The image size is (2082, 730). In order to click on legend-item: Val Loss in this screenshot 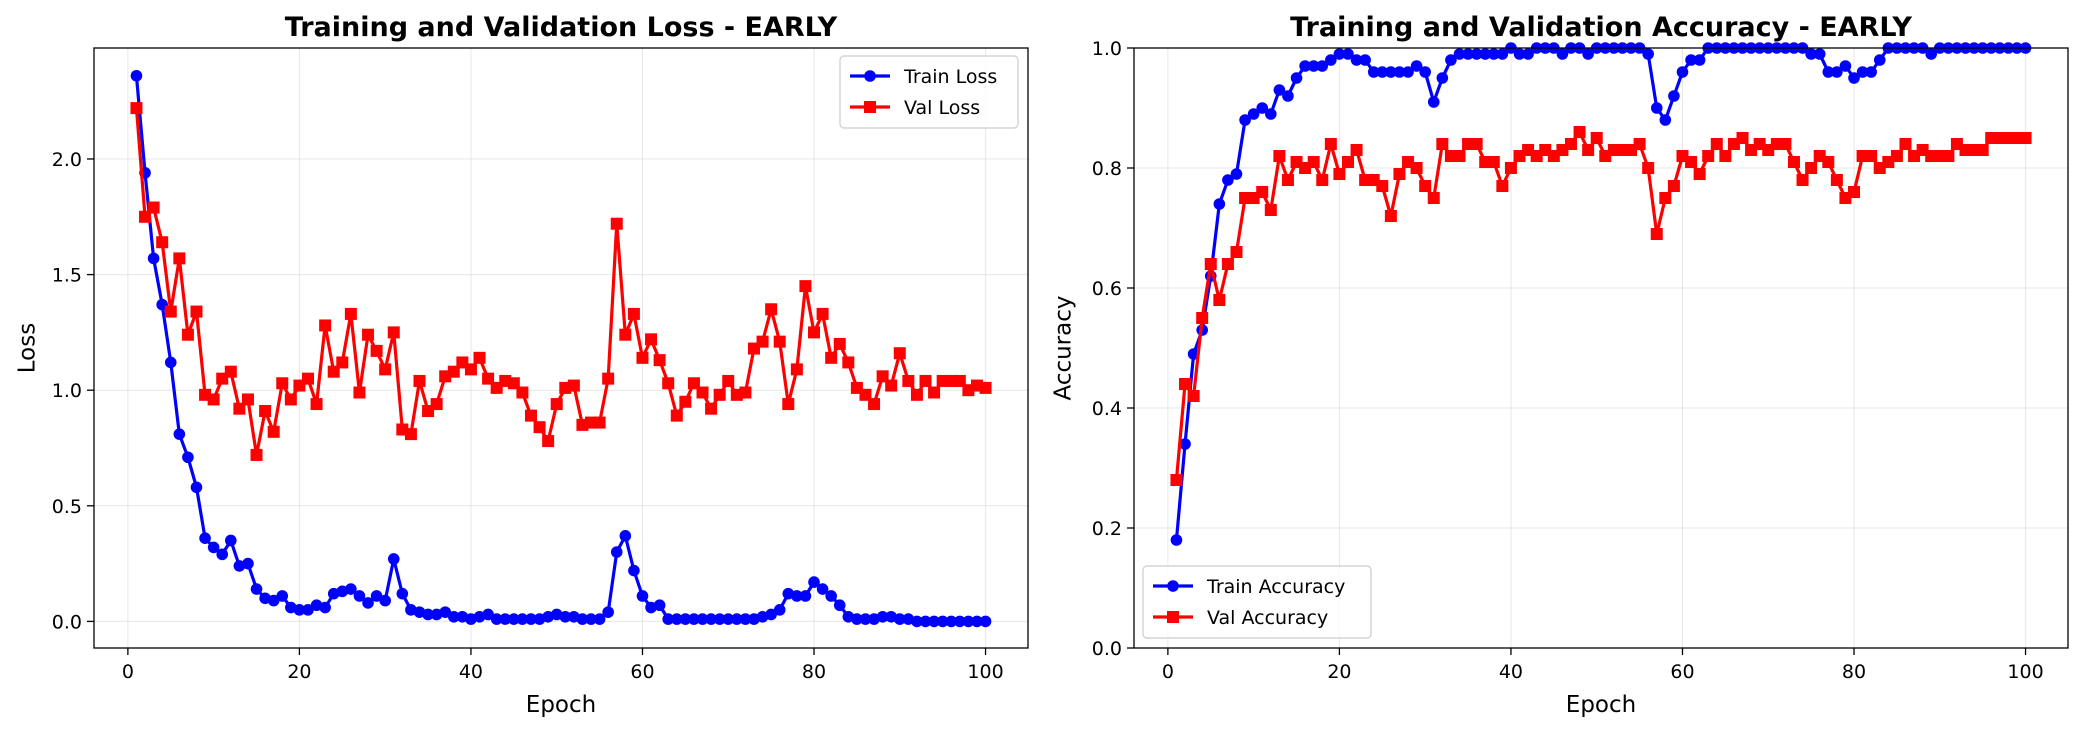, I will do `click(915, 108)`.